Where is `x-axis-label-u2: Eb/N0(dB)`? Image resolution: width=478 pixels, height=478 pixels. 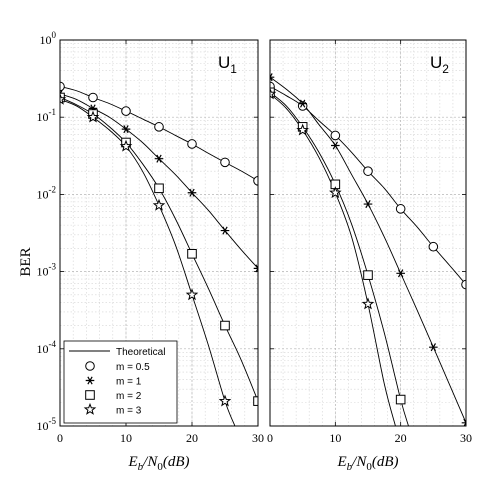
x-axis-label-u2: Eb/N0(dB) is located at coordinates (367, 463).